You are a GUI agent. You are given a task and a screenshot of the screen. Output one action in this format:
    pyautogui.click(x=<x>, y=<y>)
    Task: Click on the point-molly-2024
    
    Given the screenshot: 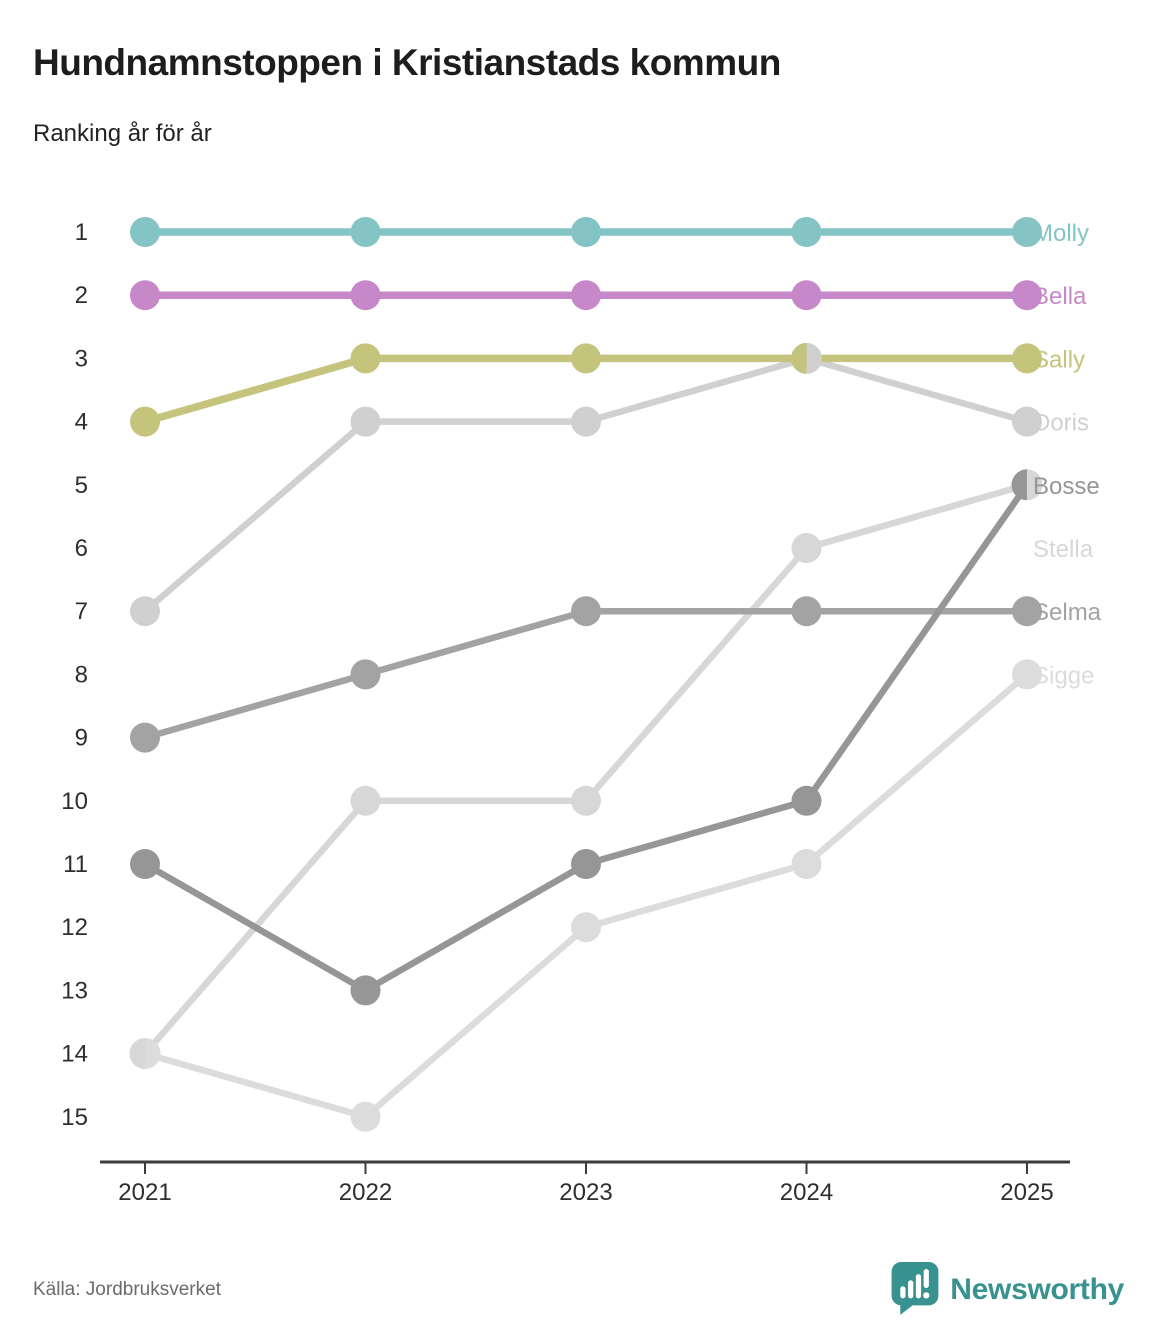 What is the action you would take?
    pyautogui.click(x=806, y=232)
    